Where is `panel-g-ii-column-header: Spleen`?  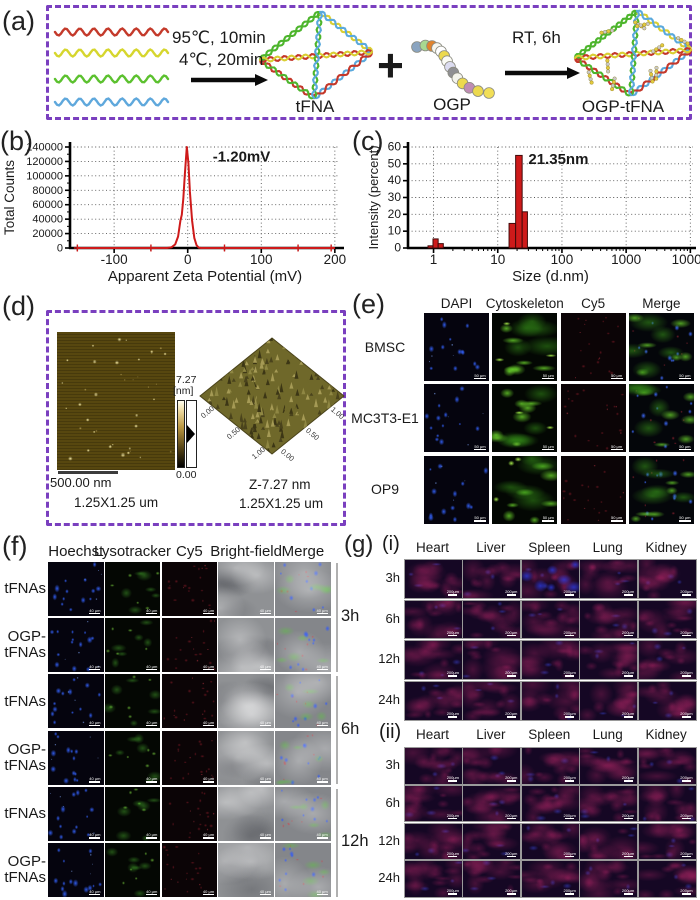 panel-g-ii-column-header: Spleen is located at coordinates (549, 734).